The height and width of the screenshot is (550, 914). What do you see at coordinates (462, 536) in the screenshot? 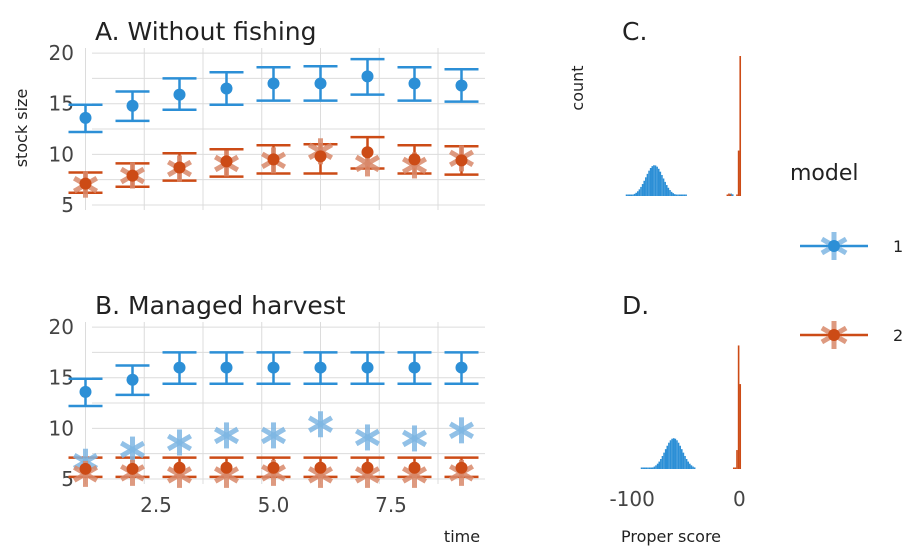
I see `x-axis-title: time` at bounding box center [462, 536].